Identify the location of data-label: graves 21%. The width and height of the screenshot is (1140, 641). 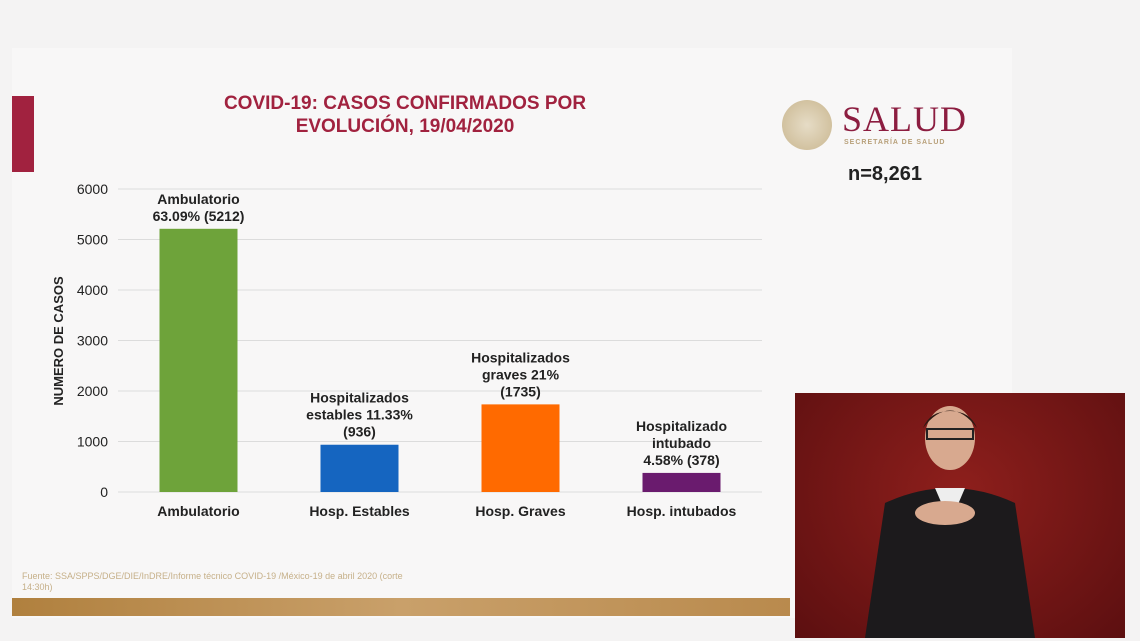
(521, 374).